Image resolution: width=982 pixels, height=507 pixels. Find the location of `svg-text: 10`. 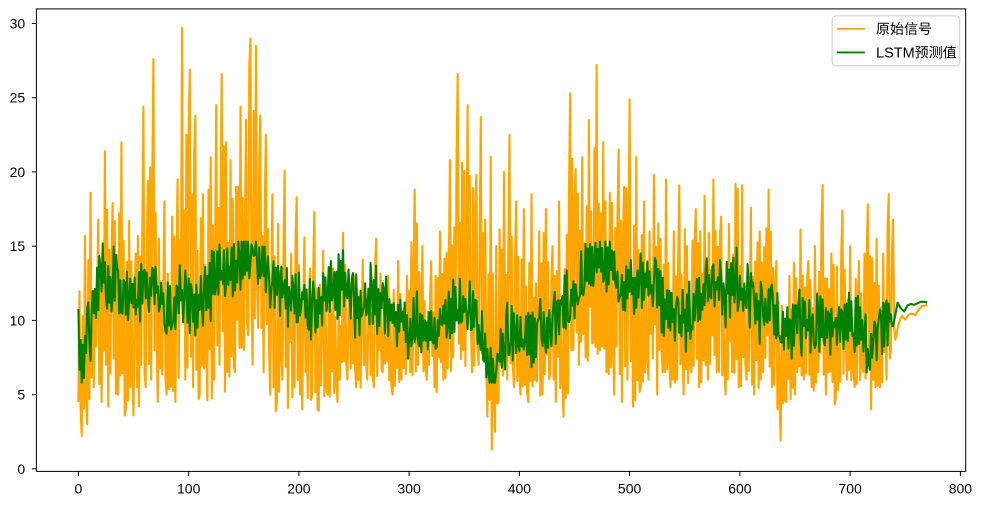

svg-text: 10 is located at coordinates (18, 320).